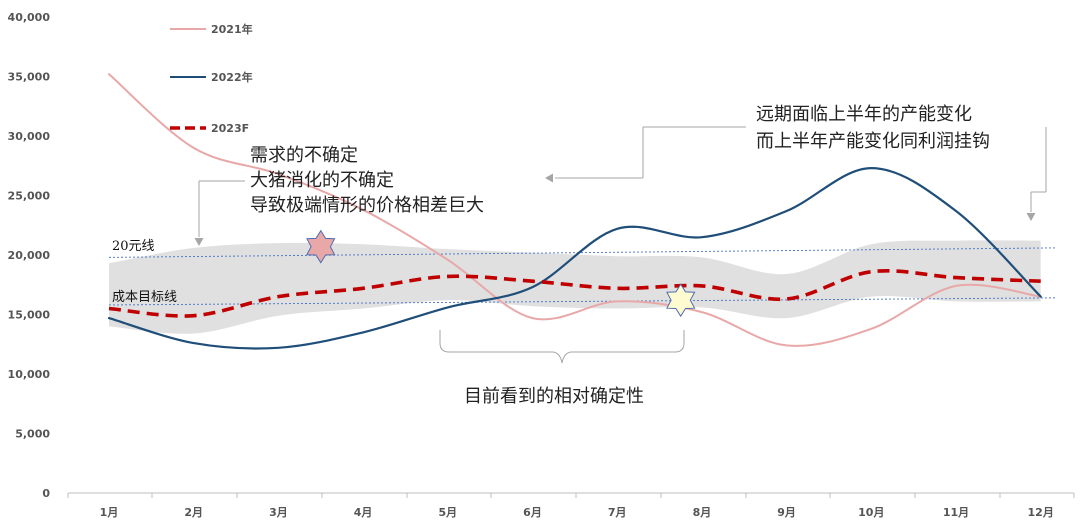 The image size is (1081, 521). What do you see at coordinates (32, 434) in the screenshot?
I see `y-tick-label: 5,000` at bounding box center [32, 434].